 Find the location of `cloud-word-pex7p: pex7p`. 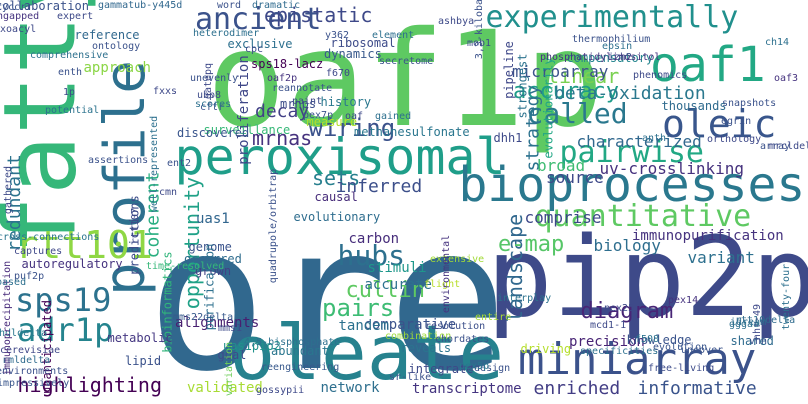

cloud-word-pex7p: pex7p is located at coordinates (318, 116).